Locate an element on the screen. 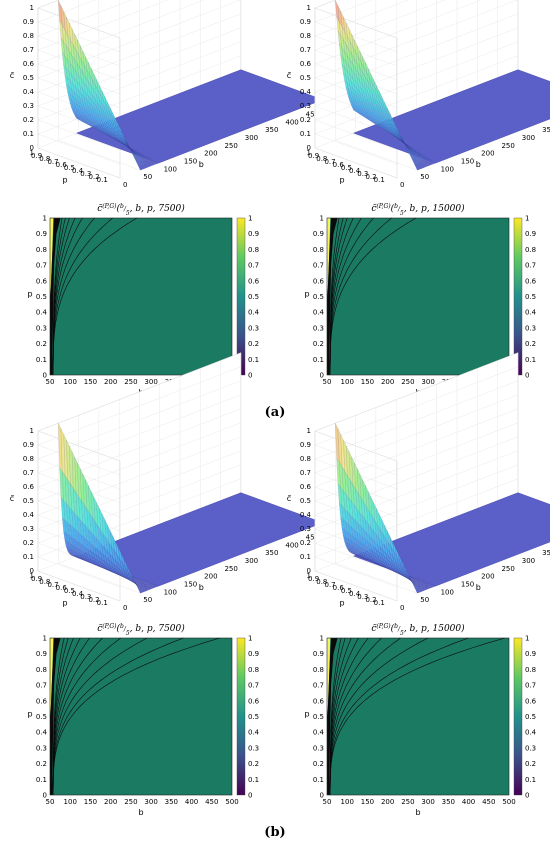 Image resolution: width=550 pixels, height=846 pixels. chart-title: c̃(P,G)(b/5, b, p, 7500) is located at coordinates (141, 210).